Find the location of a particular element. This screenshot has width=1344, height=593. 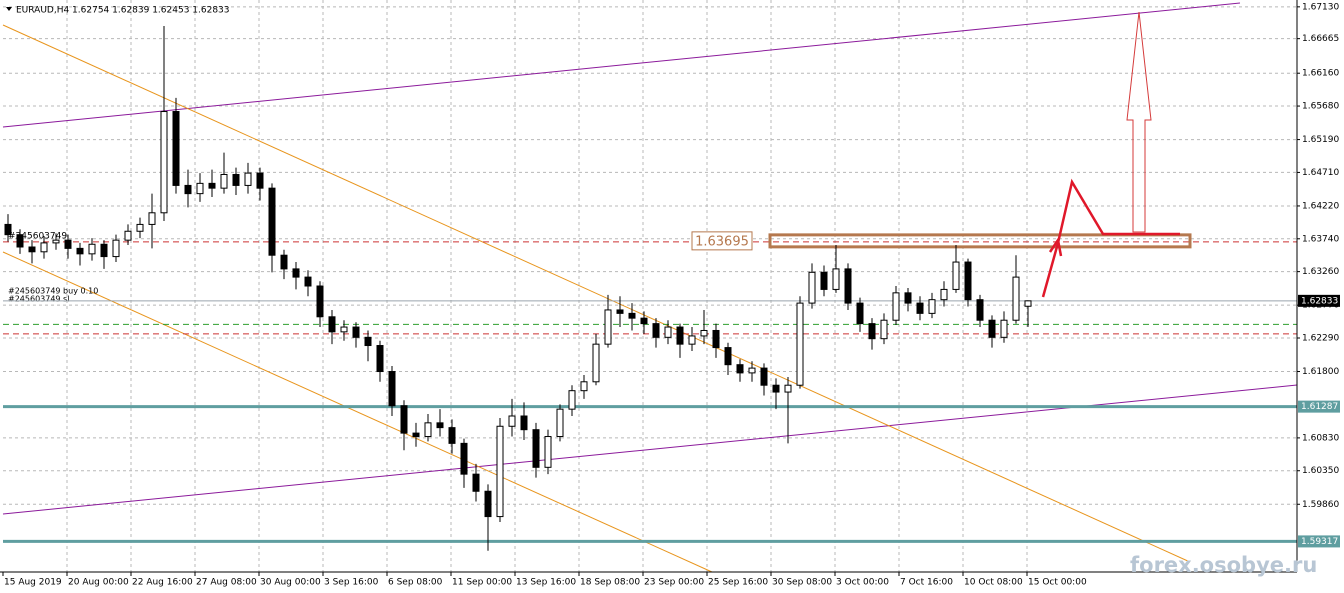

arrow-head is located at coordinates (1055, 246).